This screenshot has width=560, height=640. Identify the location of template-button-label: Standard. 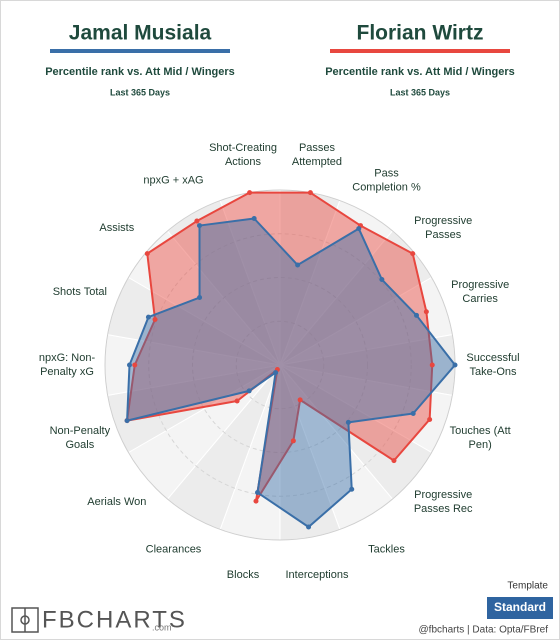
(520, 607).